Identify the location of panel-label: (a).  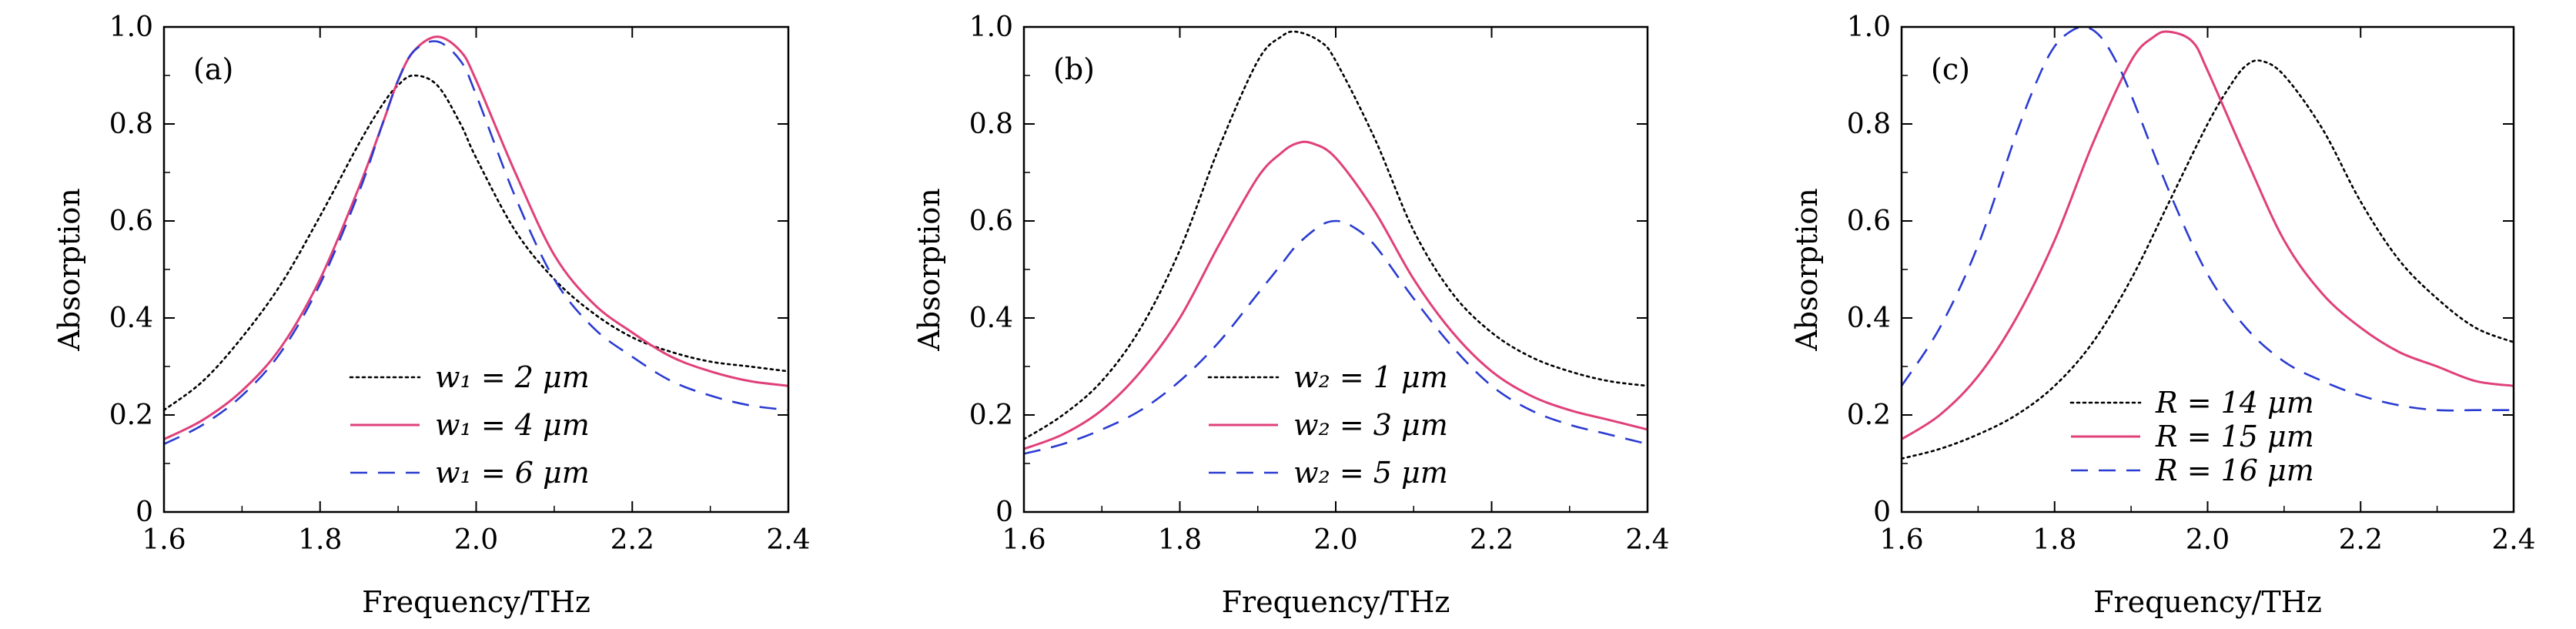
(213, 69).